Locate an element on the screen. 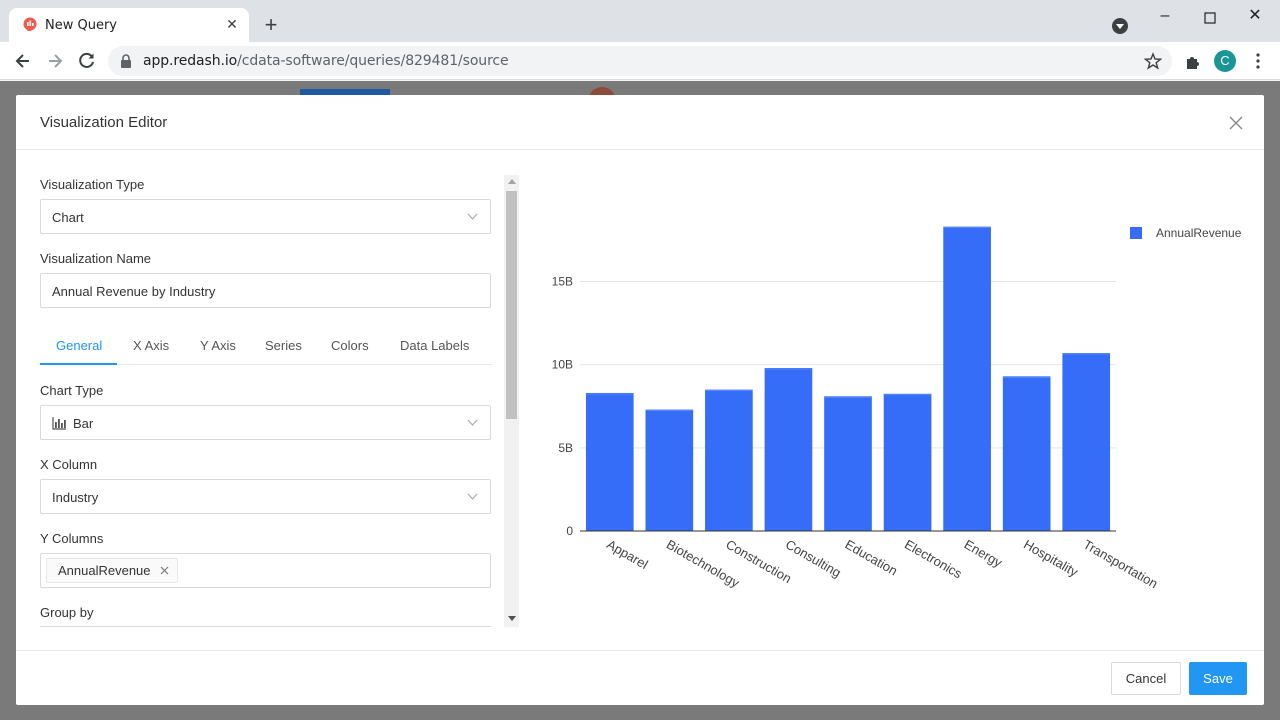 This screenshot has width=1280, height=720. browser-tab-title: New Query is located at coordinates (81, 25).